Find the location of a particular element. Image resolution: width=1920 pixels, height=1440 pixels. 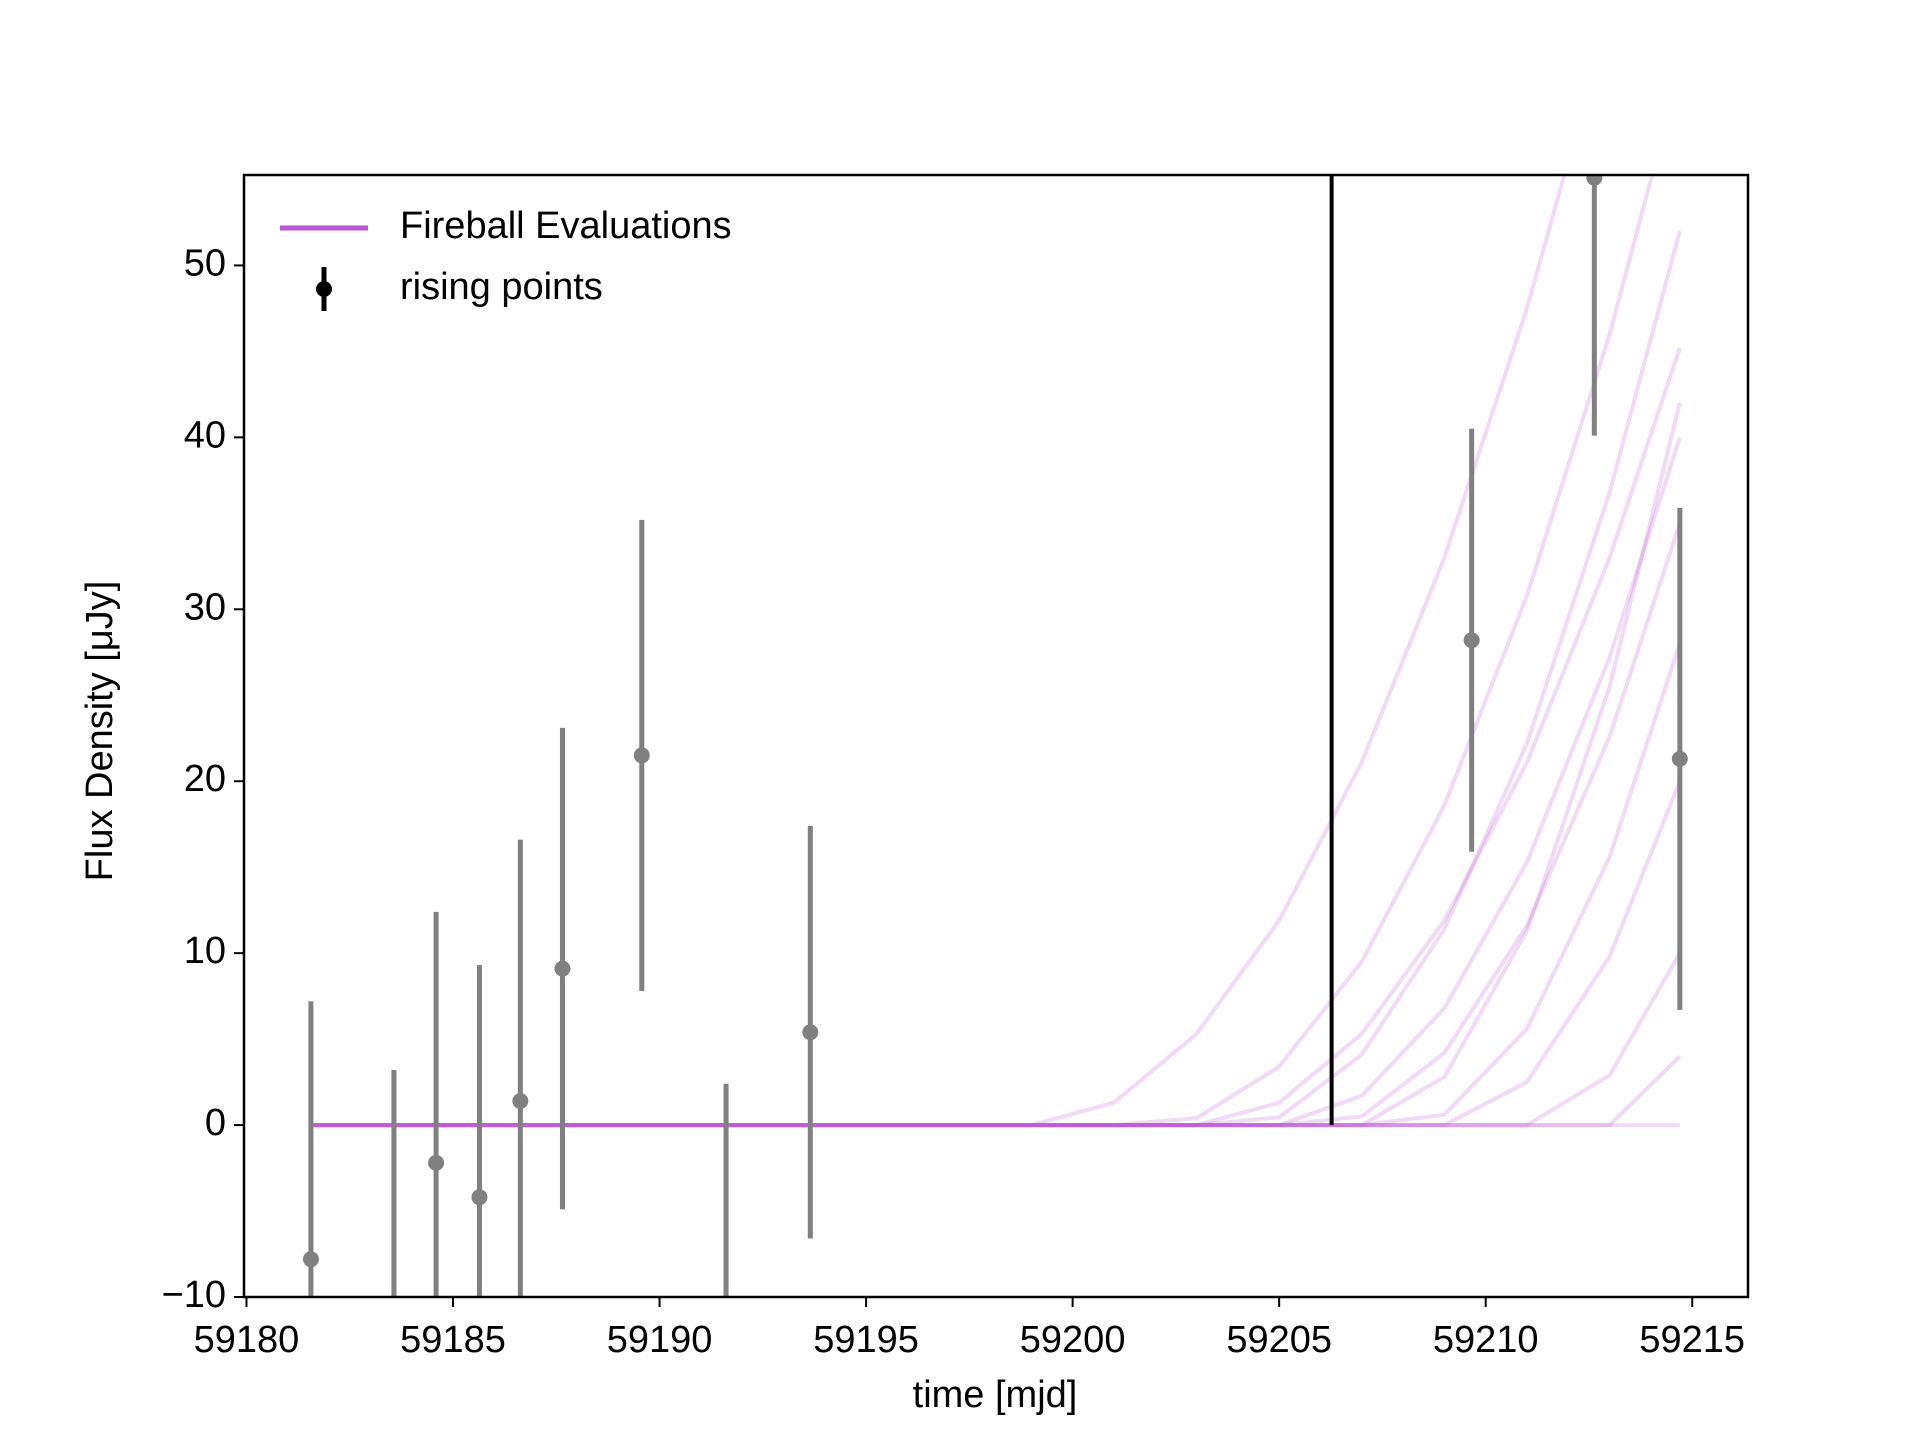

x-tick-label: 59195 is located at coordinates (866, 1340).